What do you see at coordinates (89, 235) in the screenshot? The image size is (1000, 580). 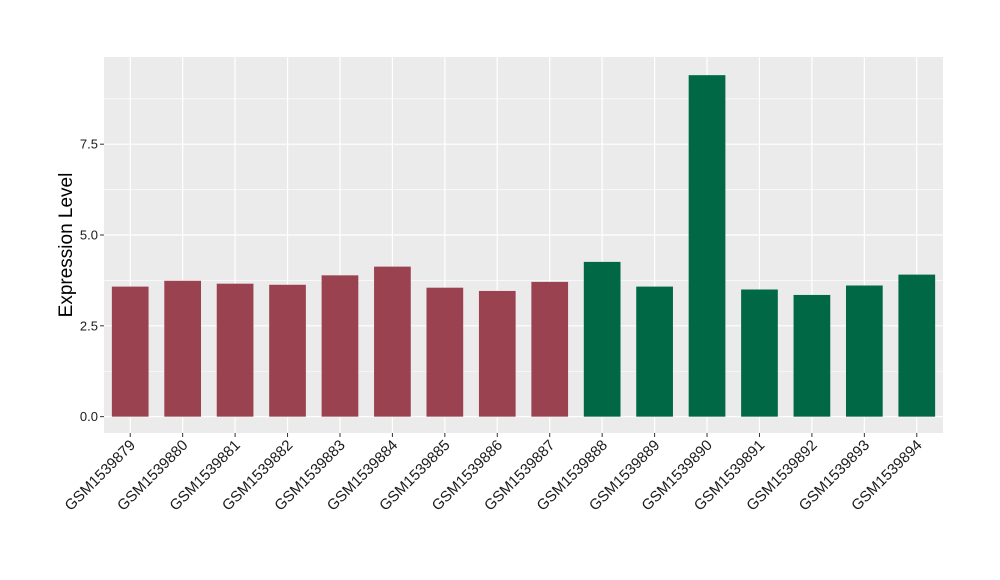 I see `y-tick-label: 5.0` at bounding box center [89, 235].